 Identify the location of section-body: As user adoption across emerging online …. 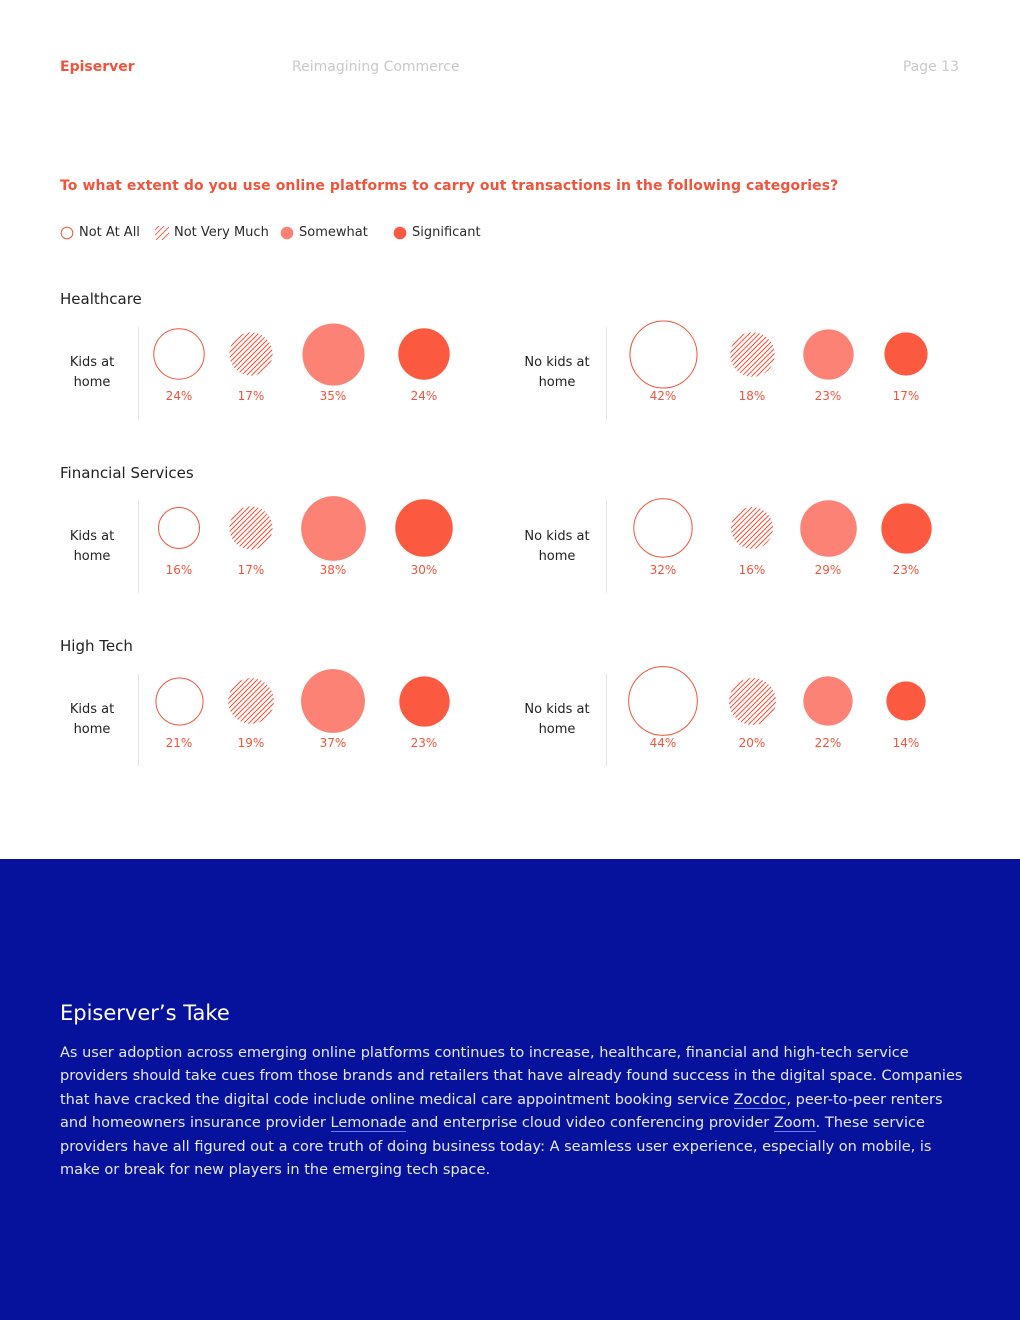
(515, 1112).